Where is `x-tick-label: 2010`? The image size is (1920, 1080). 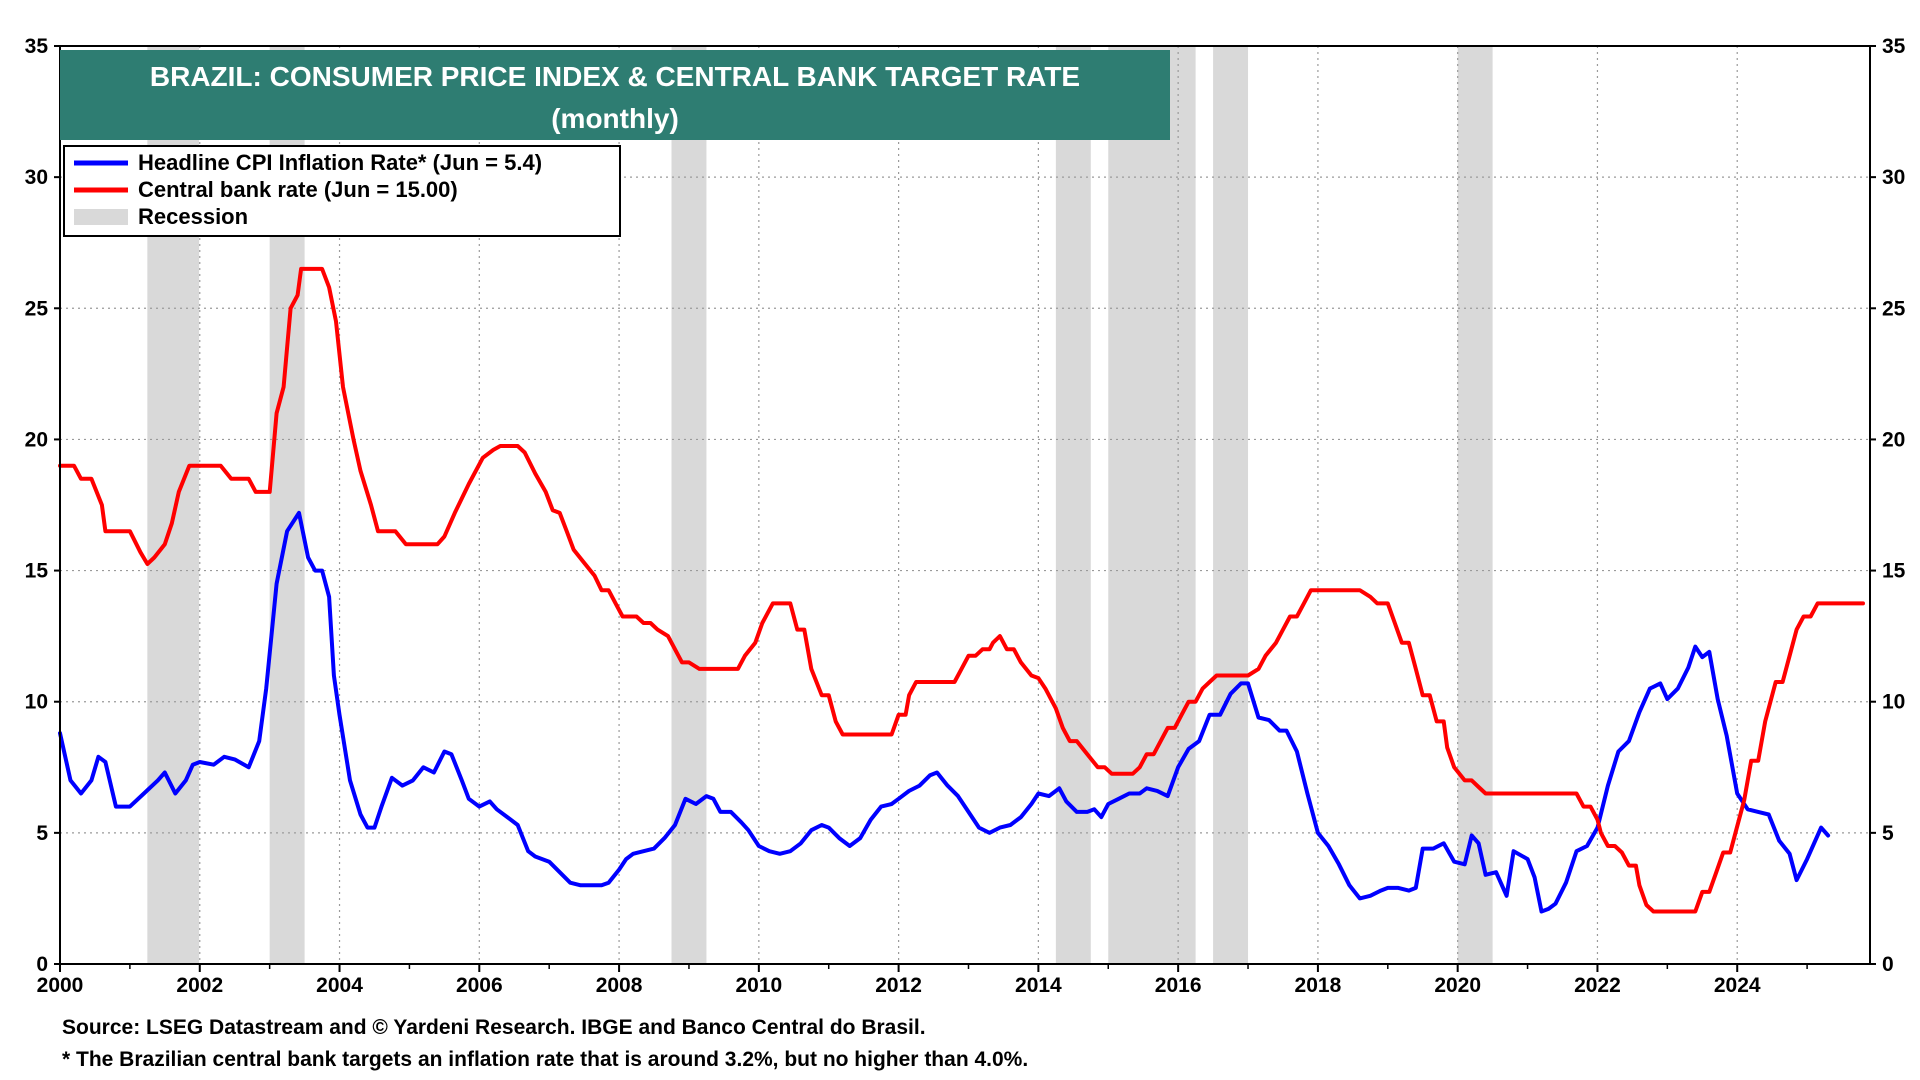 x-tick-label: 2010 is located at coordinates (758, 985).